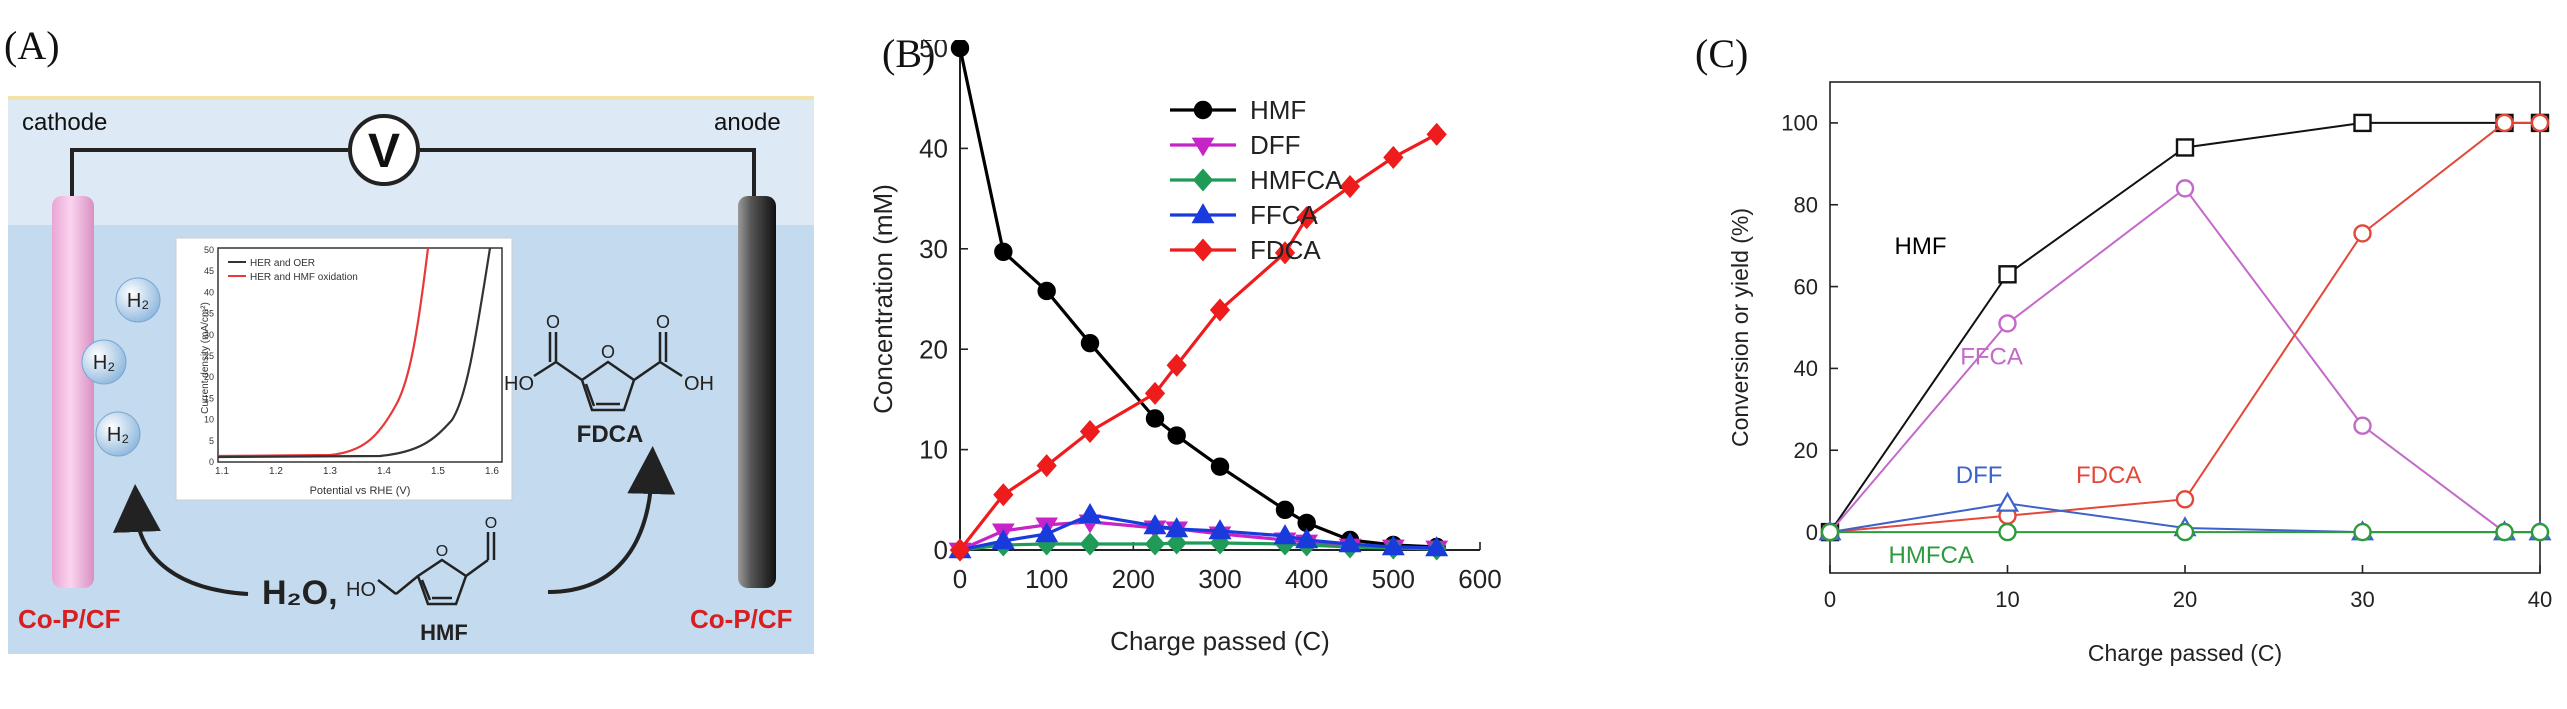 Image resolution: width=2567 pixels, height=709 pixels. Describe the element at coordinates (69, 619) in the screenshot. I see `cathode-material-label: Co-P/CF` at that location.